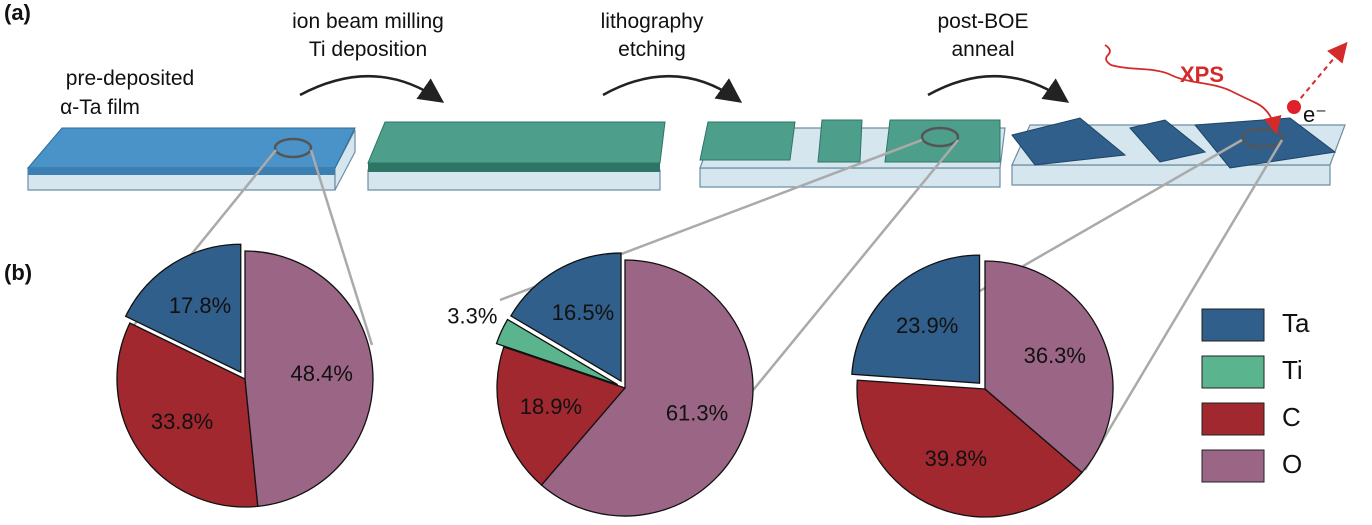  What do you see at coordinates (956, 458) in the screenshot?
I see `value-label: 39.8%` at bounding box center [956, 458].